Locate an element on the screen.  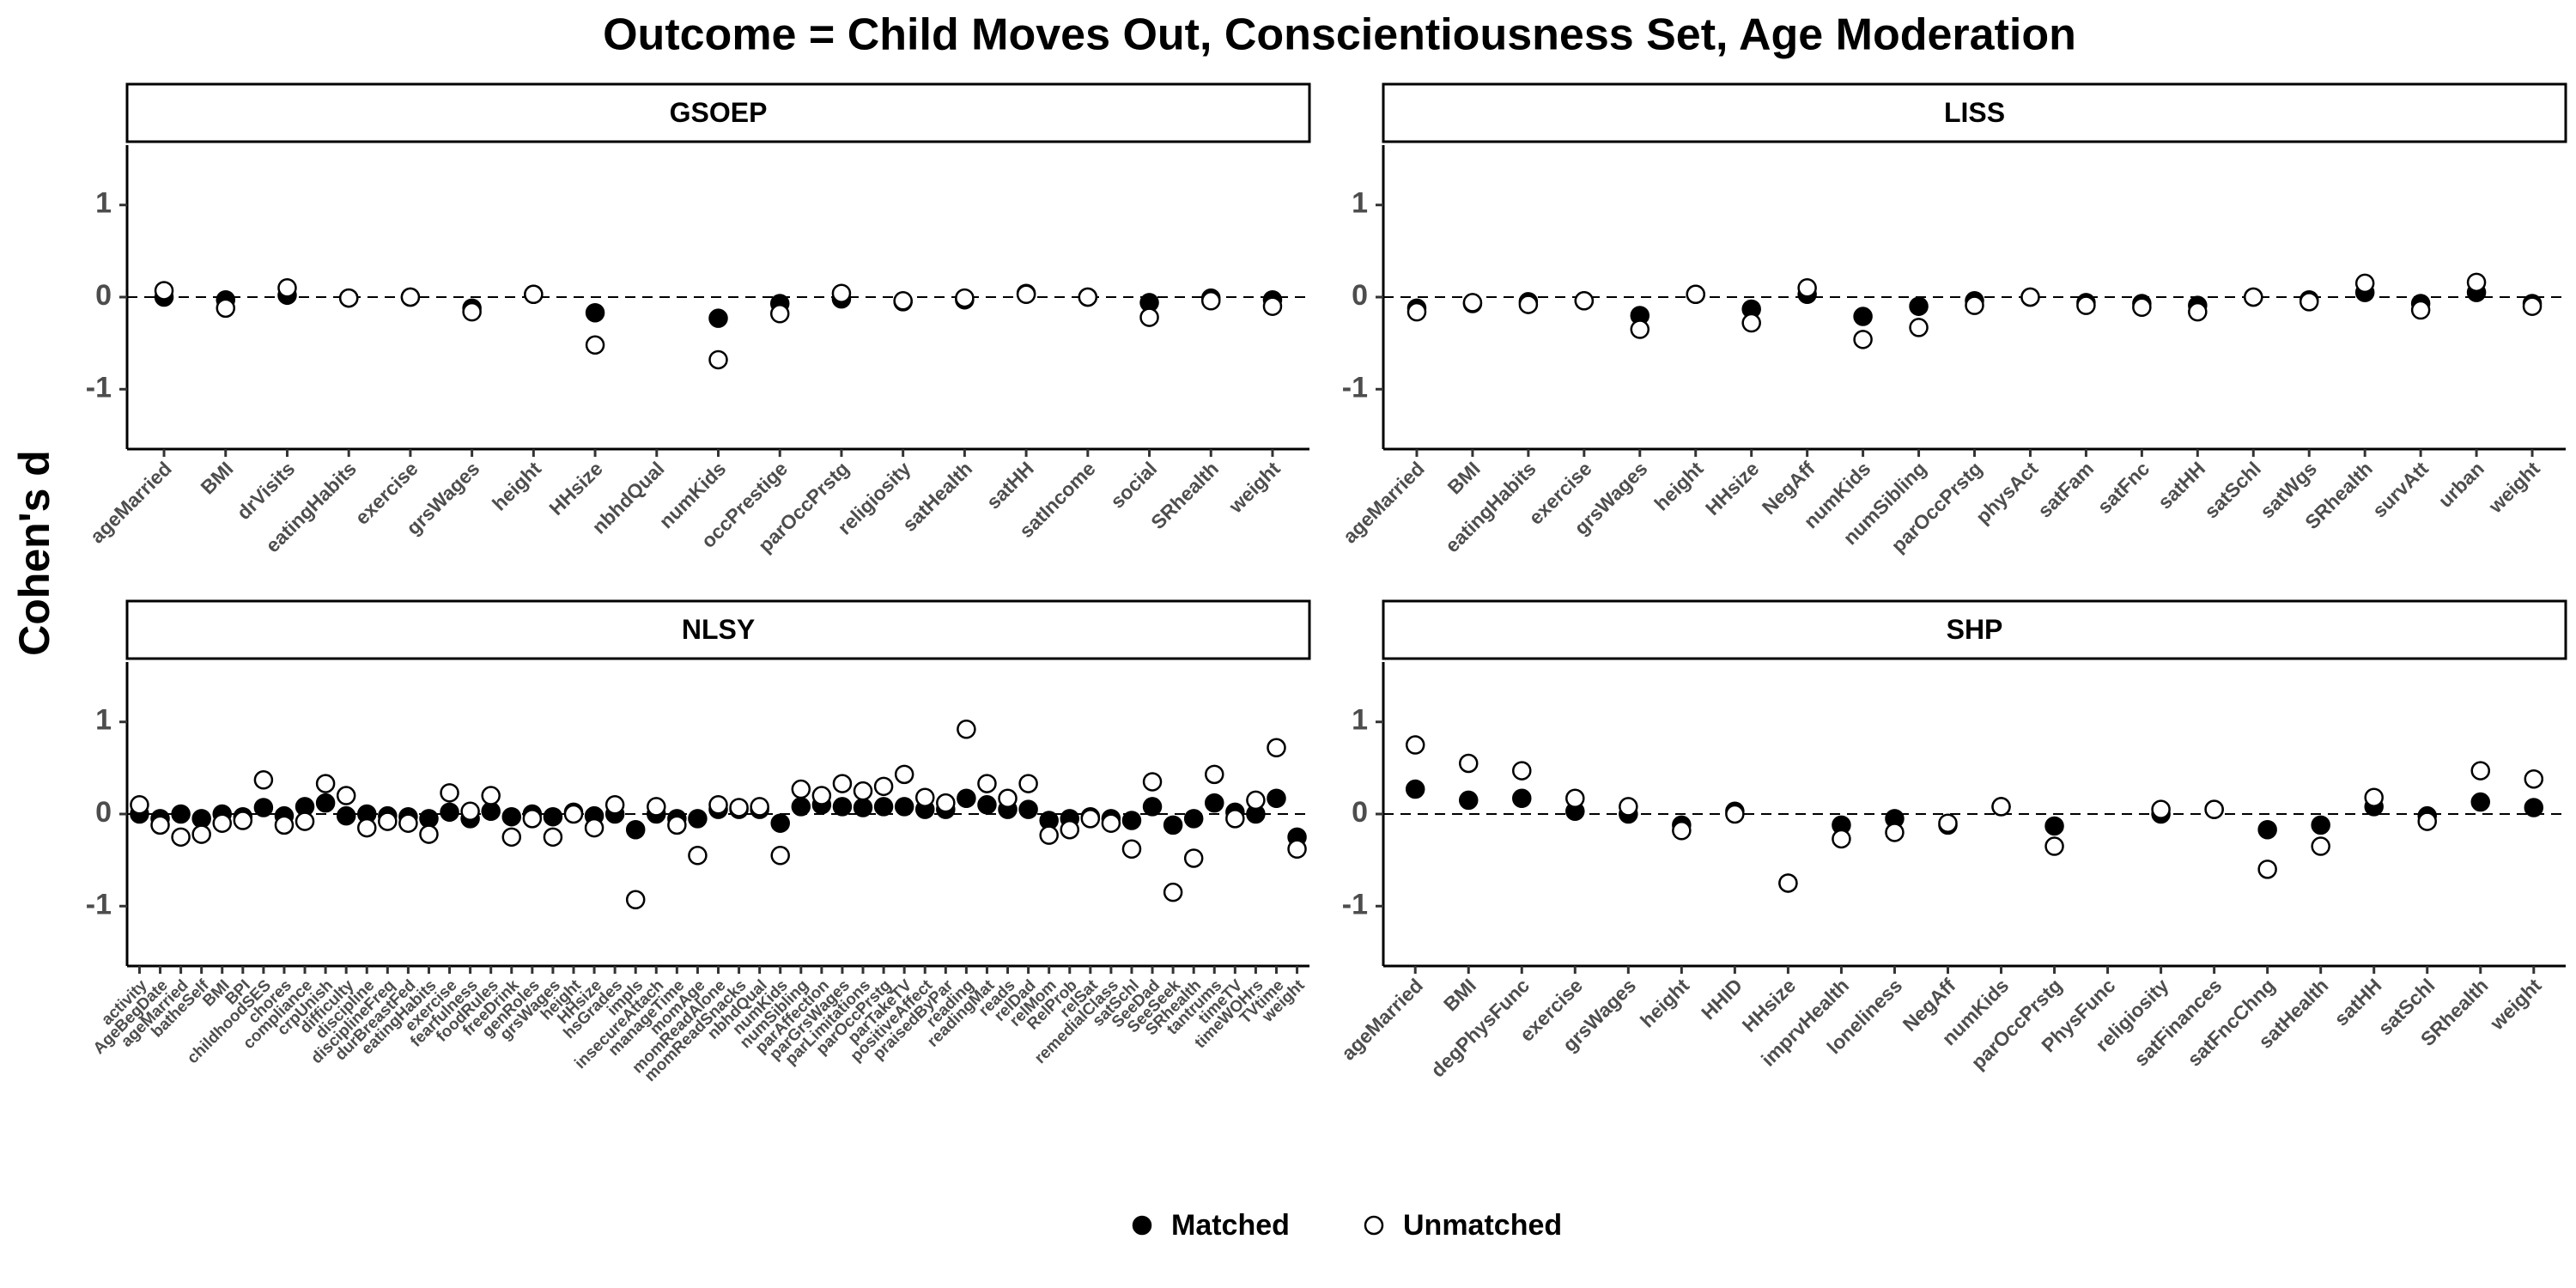
legend-marker is located at coordinates (1374, 1225).